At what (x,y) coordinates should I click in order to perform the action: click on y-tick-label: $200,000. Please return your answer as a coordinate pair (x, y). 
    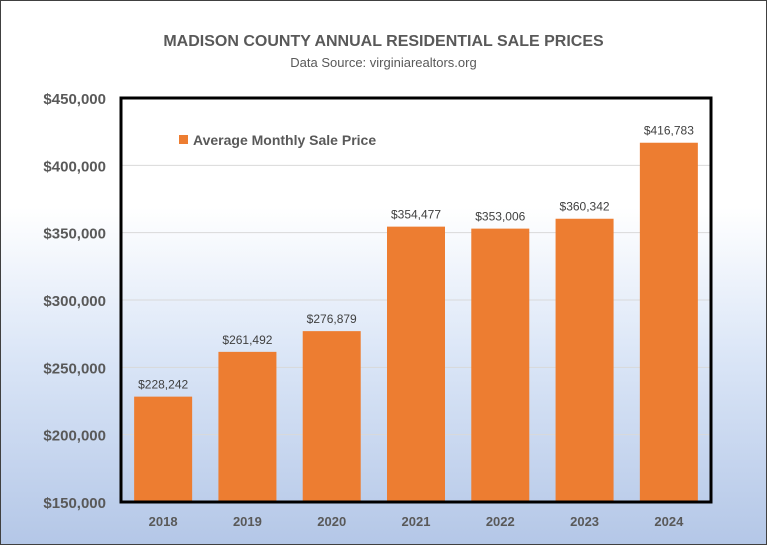
    Looking at the image, I should click on (74, 436).